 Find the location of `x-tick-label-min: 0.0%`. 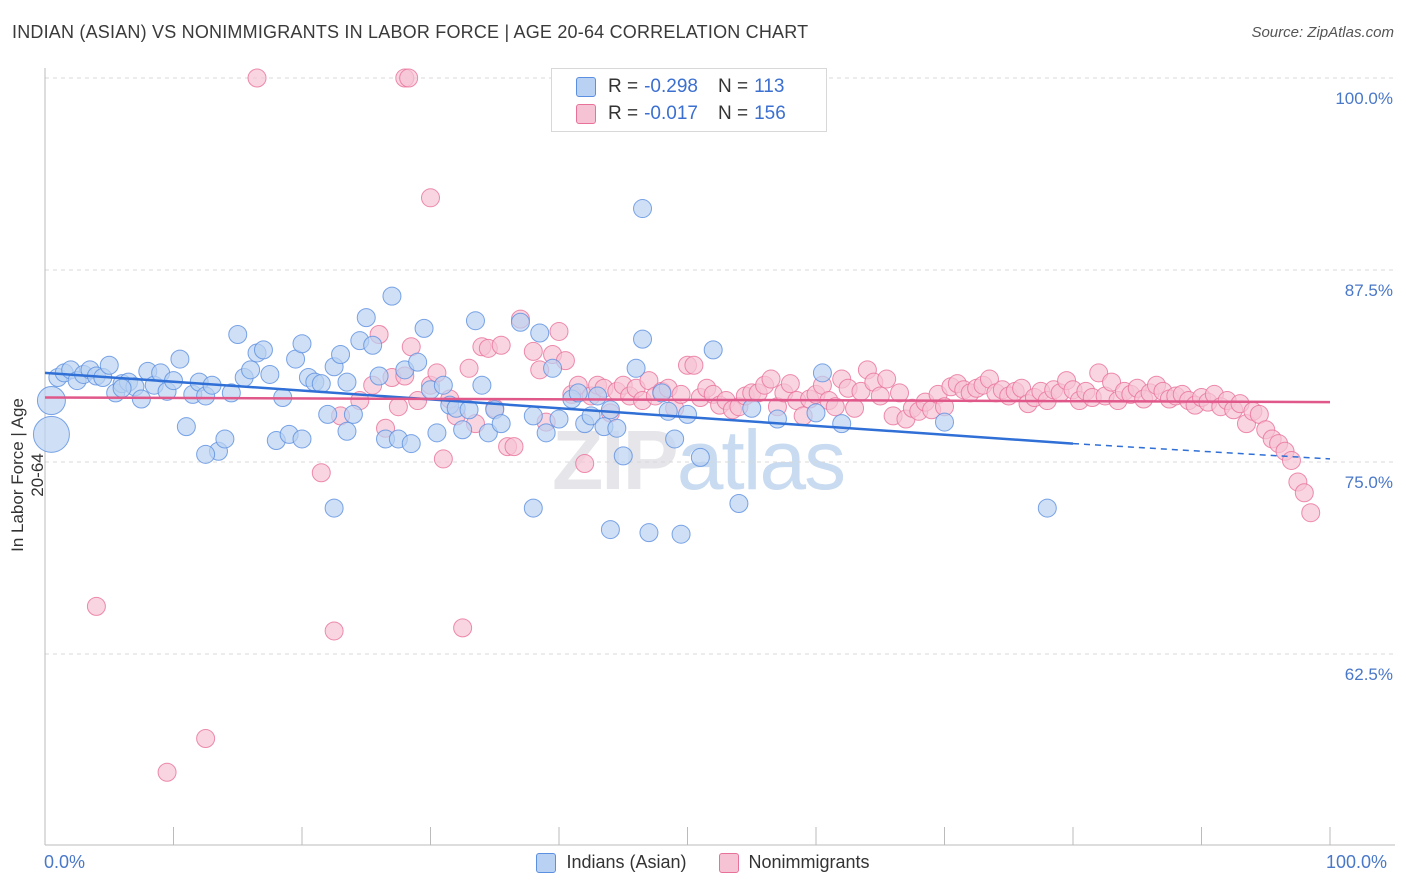

x-tick-label-min: 0.0% is located at coordinates (65, 862).